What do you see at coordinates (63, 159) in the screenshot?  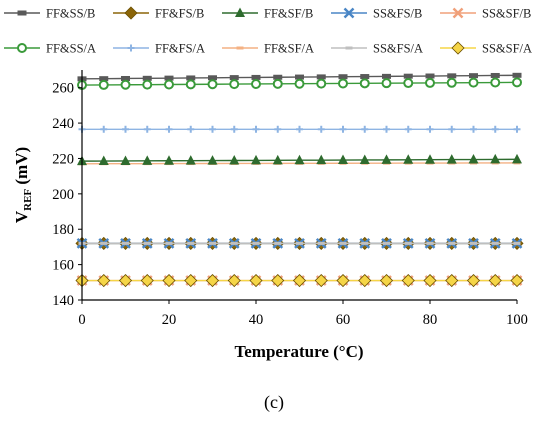 I see `y-tick-label: 220` at bounding box center [63, 159].